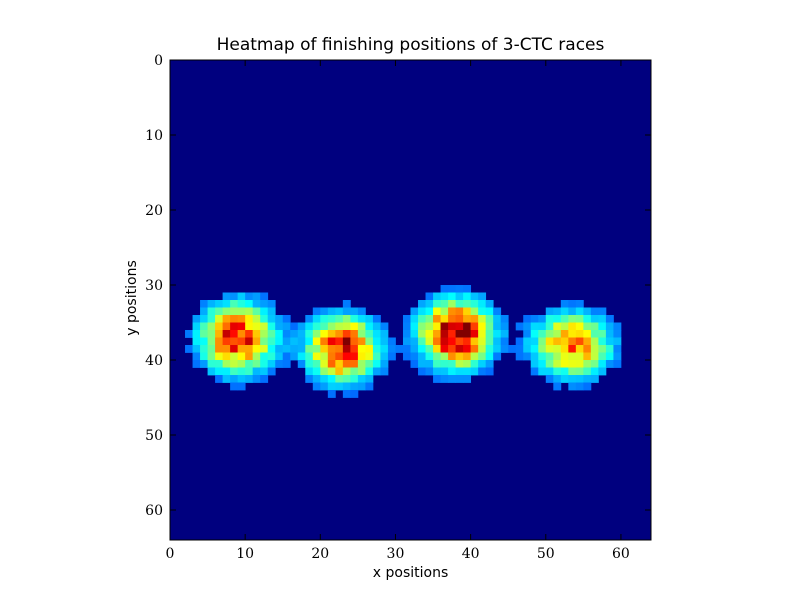 Image resolution: width=800 pixels, height=600 pixels. Describe the element at coordinates (471, 554) in the screenshot. I see `x-tick-label: 40` at that location.